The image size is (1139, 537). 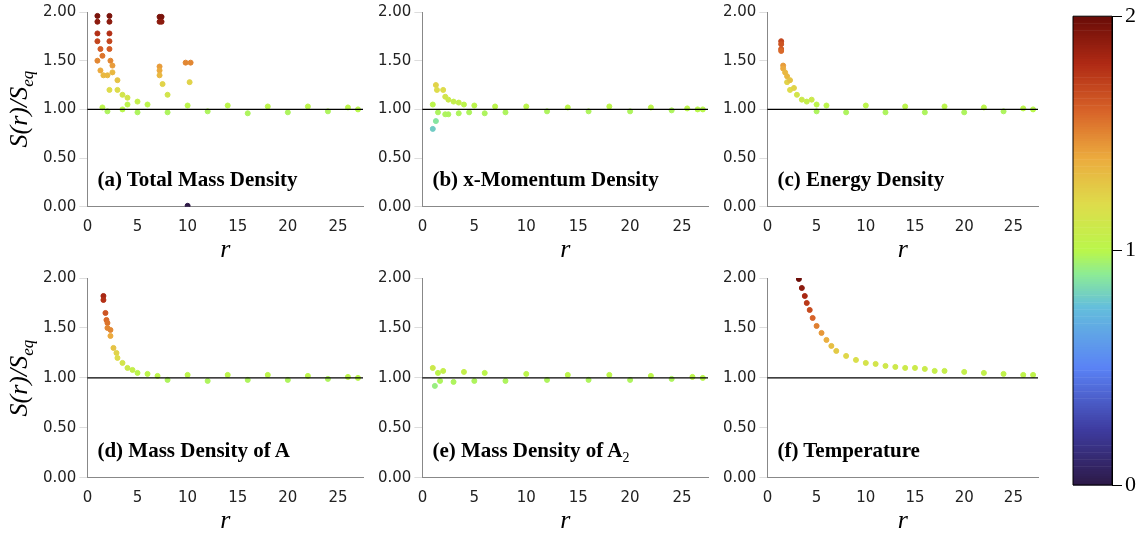 What do you see at coordinates (1130, 249) in the screenshot?
I see `color-bar-label: 1` at bounding box center [1130, 249].